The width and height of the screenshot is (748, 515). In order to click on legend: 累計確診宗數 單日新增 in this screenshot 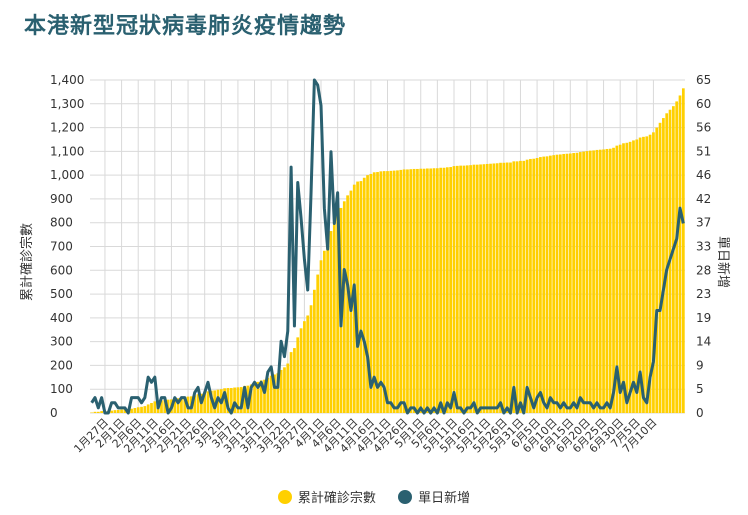, I will do `click(374, 497)`.